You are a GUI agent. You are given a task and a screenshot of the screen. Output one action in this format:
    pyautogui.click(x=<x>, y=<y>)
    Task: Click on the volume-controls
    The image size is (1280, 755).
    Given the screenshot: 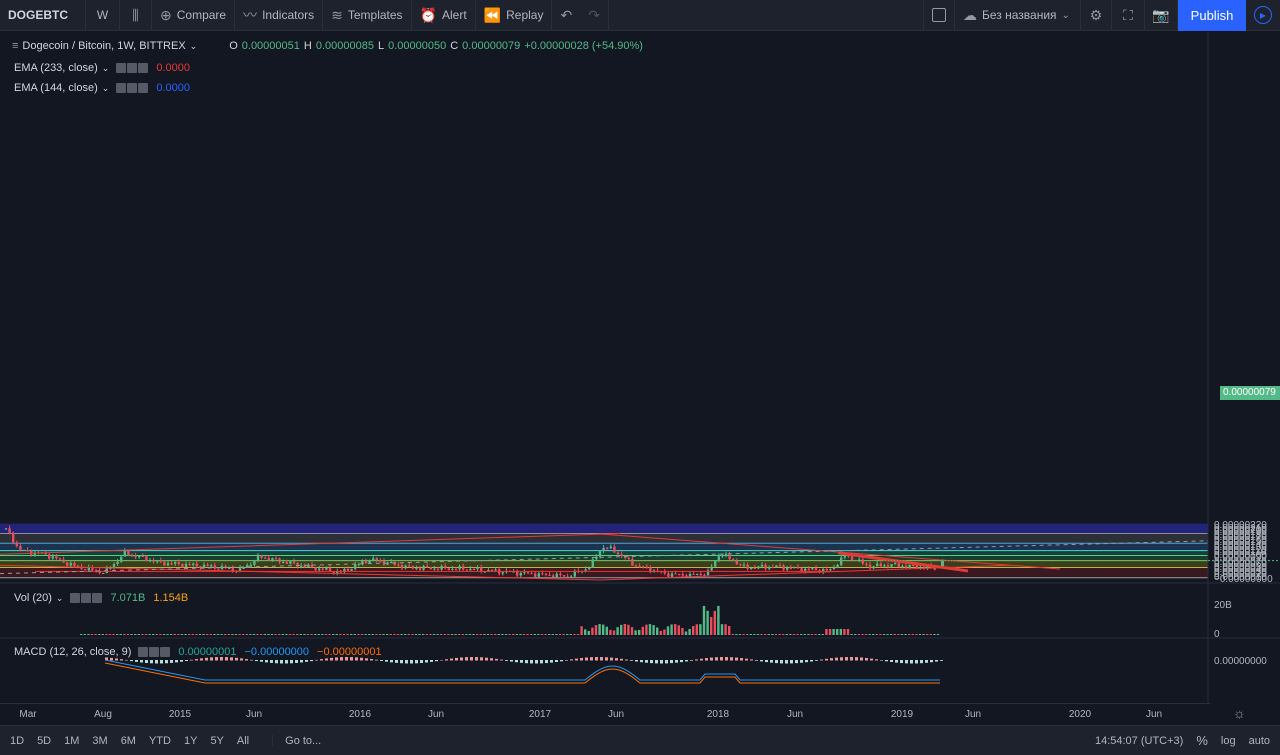 What is the action you would take?
    pyautogui.click(x=86, y=598)
    